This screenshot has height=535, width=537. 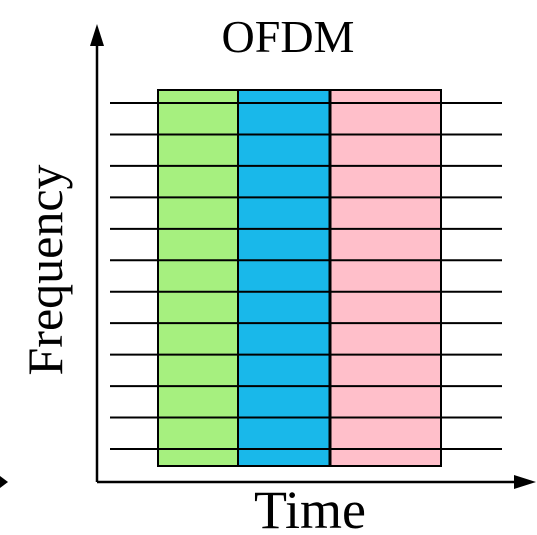 What do you see at coordinates (525, 482) in the screenshot?
I see `time-axis-arrowhead` at bounding box center [525, 482].